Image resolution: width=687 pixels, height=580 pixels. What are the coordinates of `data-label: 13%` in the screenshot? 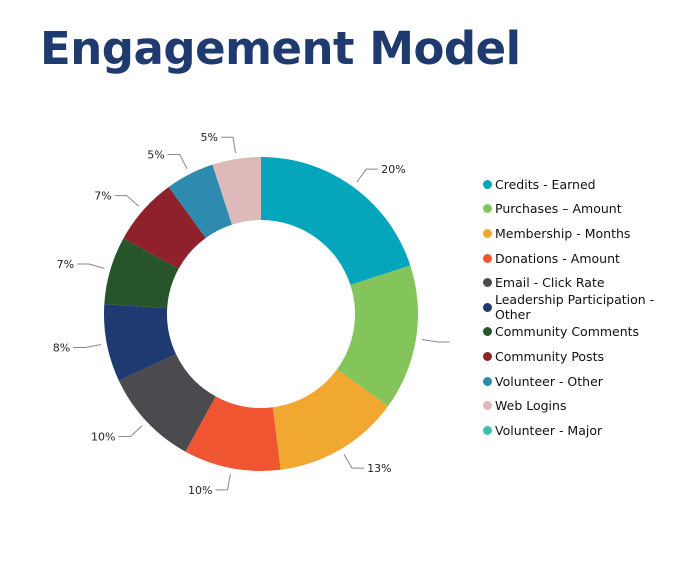 It's located at (379, 468).